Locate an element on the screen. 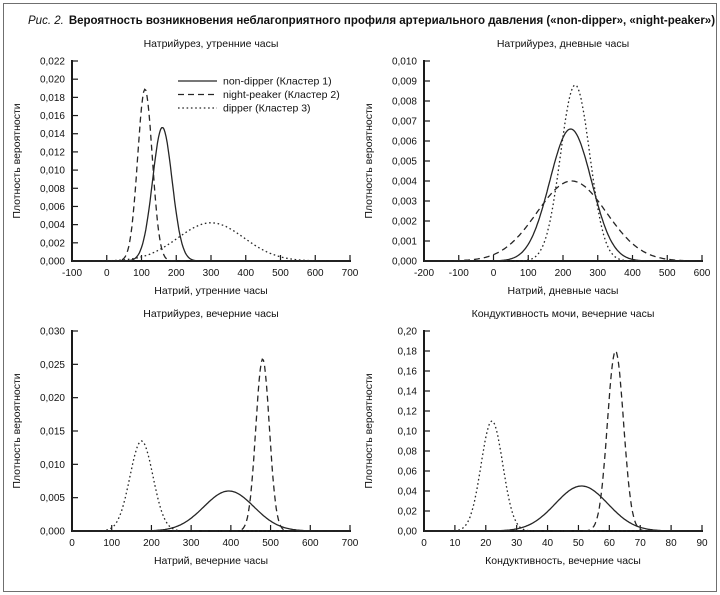  y-tick-label: 0,18 is located at coordinates (408, 352).